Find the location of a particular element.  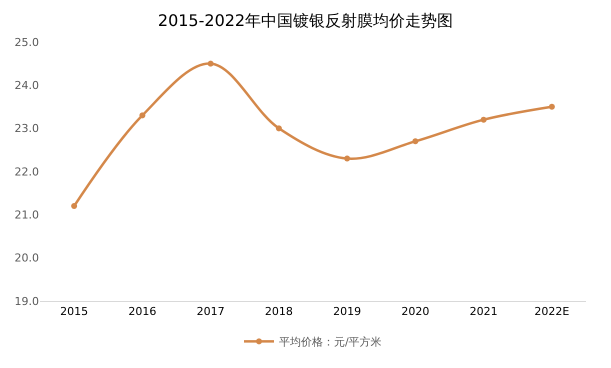

x-tick-label: 2018 is located at coordinates (278, 311).